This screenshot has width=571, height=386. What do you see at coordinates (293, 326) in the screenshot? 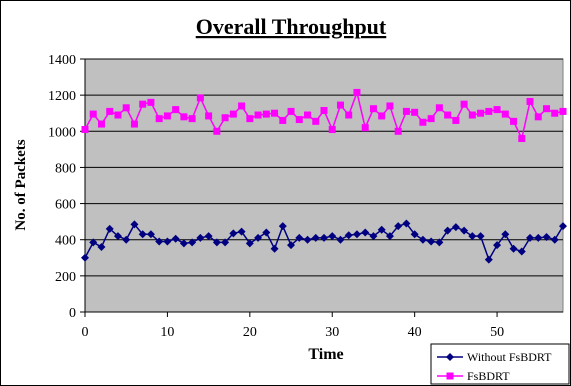
I see `x-tick-labels: 0 10 20 30 40 50` at bounding box center [293, 326].